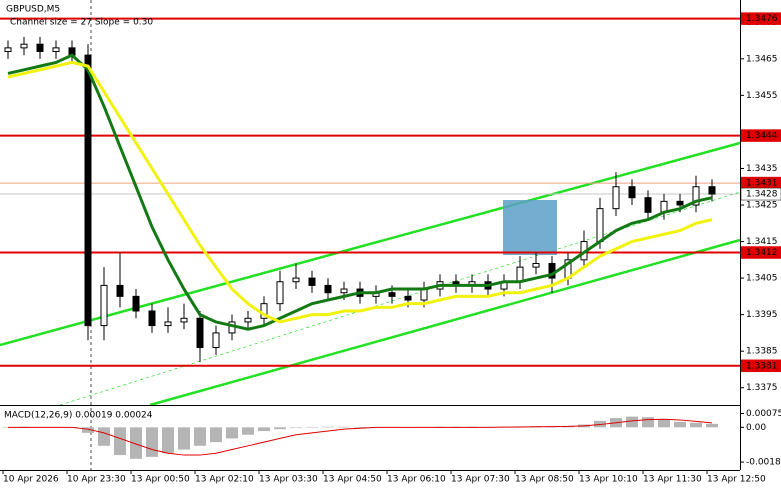  I want to click on level-label: 1.3381, so click(762, 366).